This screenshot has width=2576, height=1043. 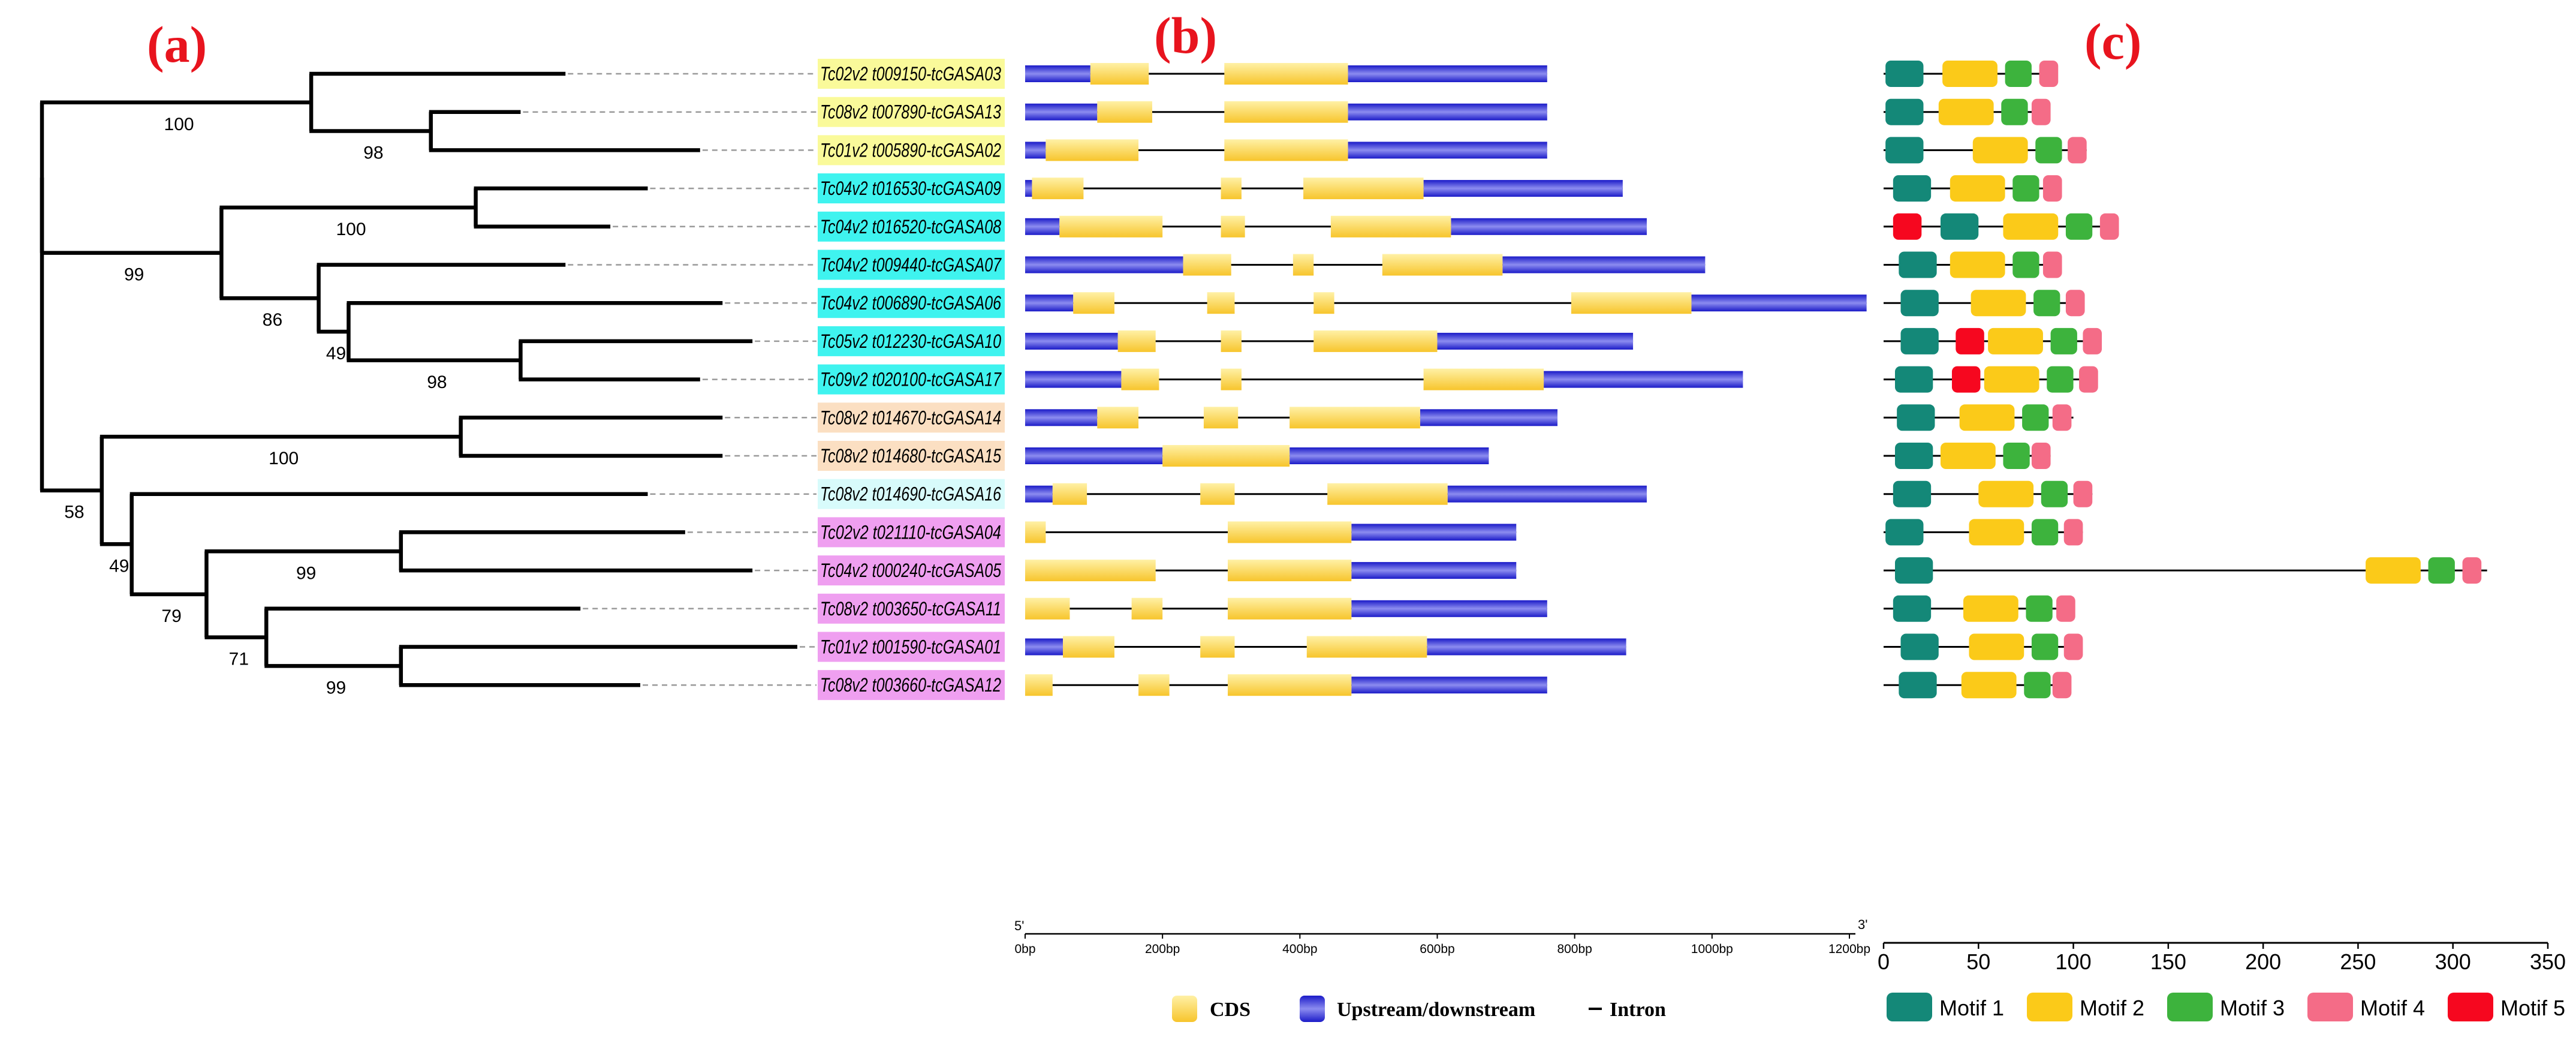 I want to click on gene-label-16: Tc08v2 t003660-tcGASA12, so click(x=911, y=685).